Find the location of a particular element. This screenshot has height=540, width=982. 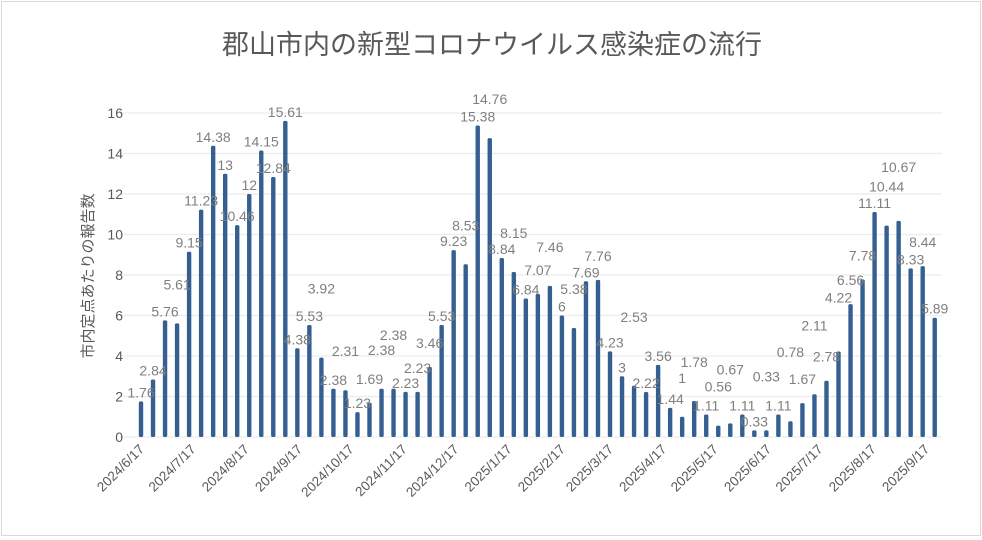

data-label: 7.69 is located at coordinates (585, 272).